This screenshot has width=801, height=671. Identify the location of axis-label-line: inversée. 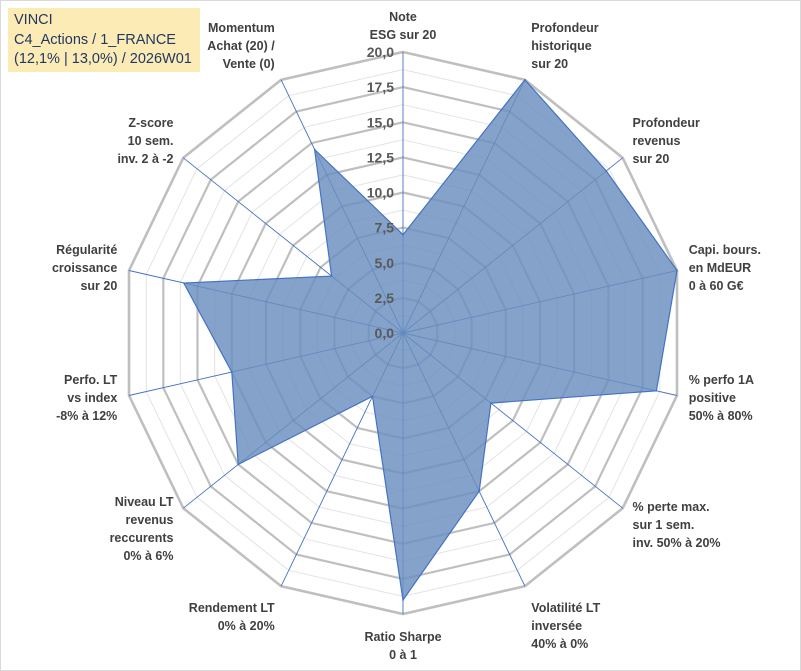
(556, 626).